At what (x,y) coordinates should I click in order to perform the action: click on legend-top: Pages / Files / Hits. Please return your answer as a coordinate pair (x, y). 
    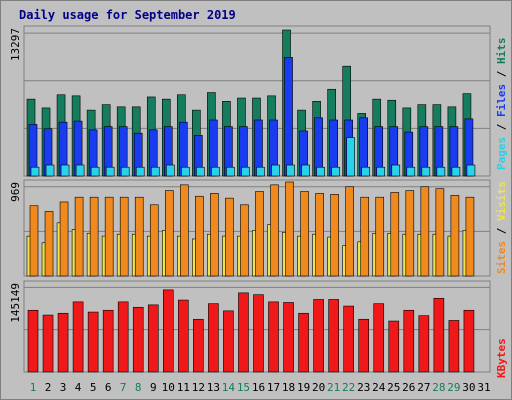
    Looking at the image, I should click on (501, 104).